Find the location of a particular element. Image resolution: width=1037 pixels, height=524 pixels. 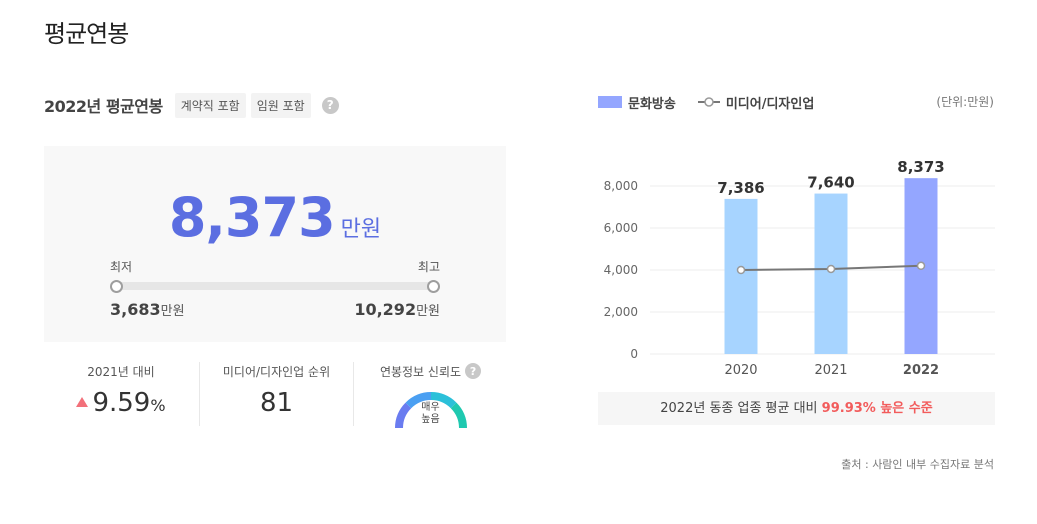

chart-legend: 문화방송 미디어/디자인업 is located at coordinates (717, 102).